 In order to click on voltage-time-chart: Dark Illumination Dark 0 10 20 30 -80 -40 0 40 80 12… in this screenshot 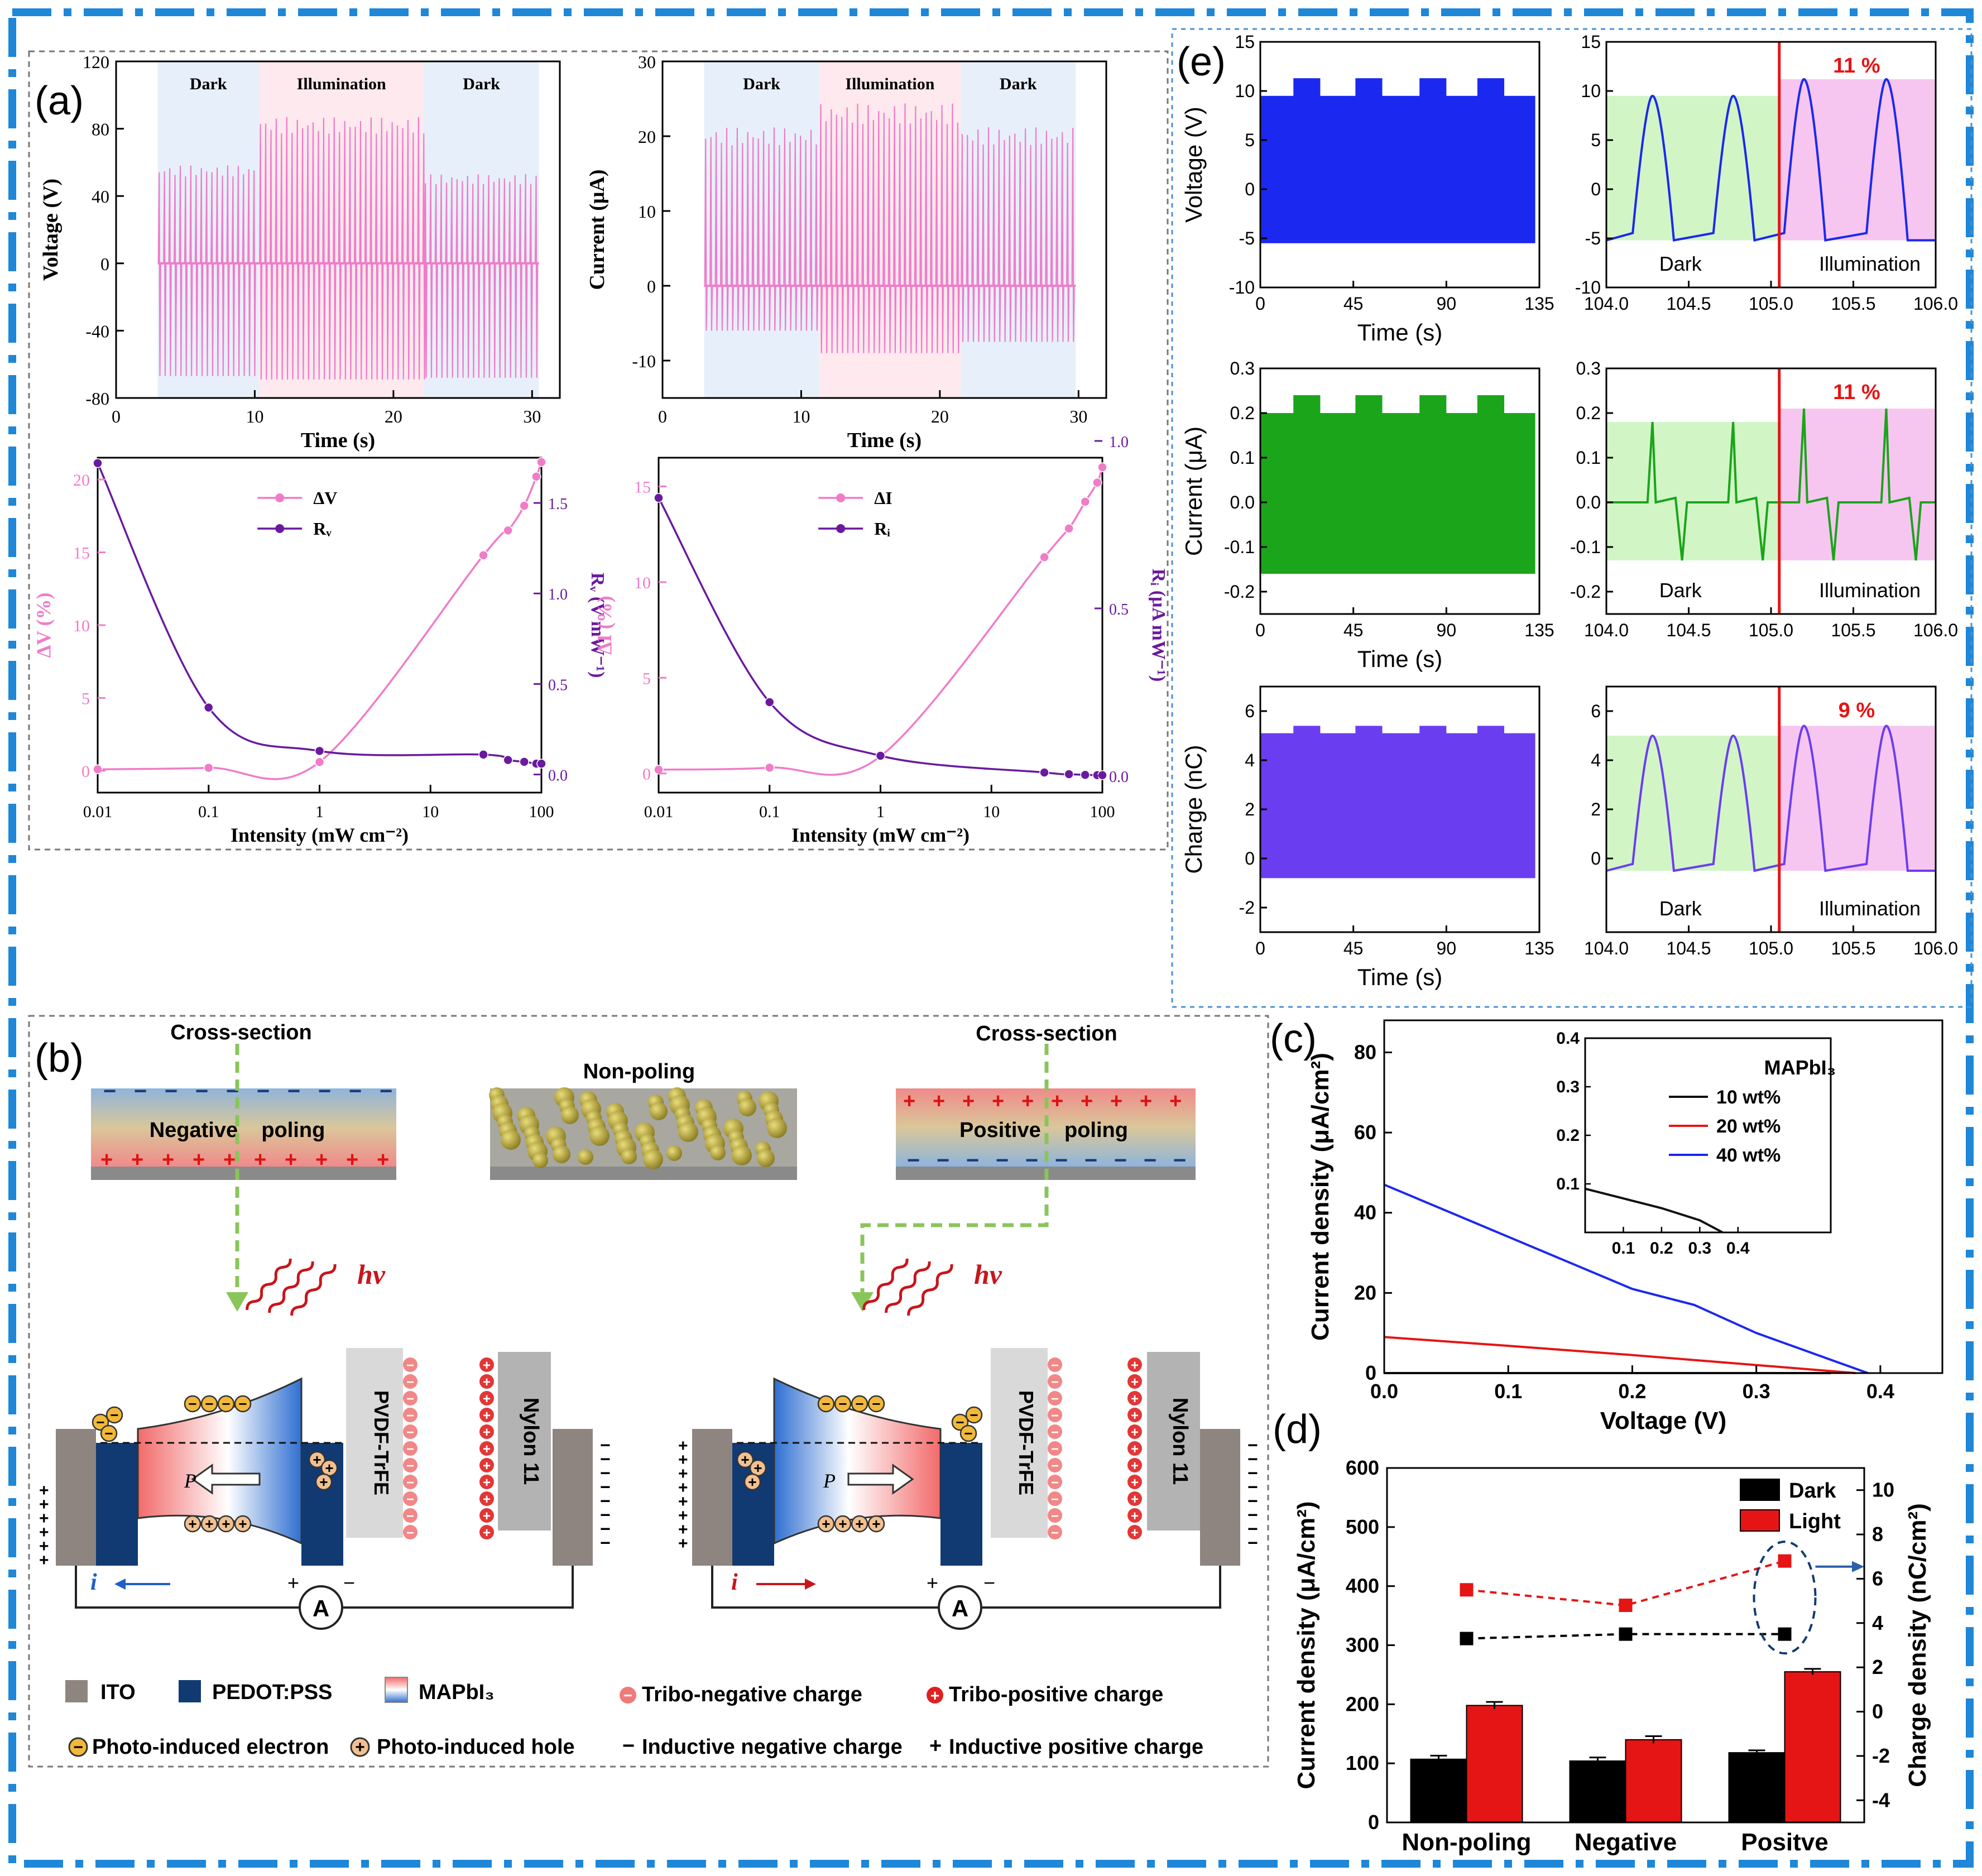, I will do `click(300, 252)`.